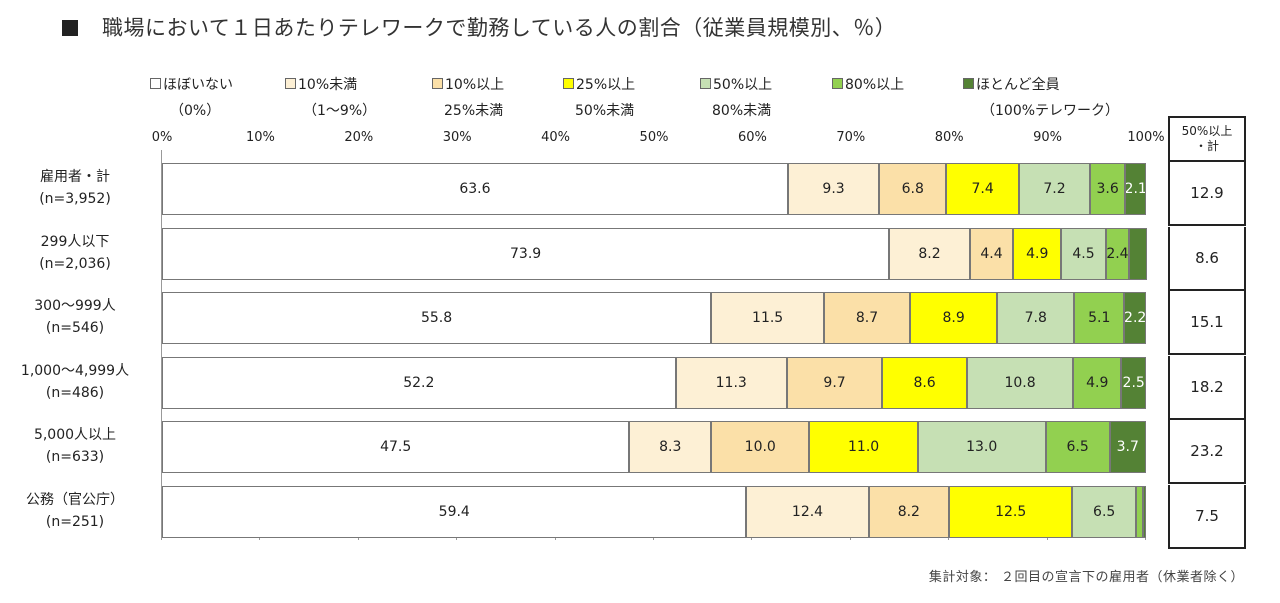 The image size is (1280, 603). I want to click on bar-value-label: 9.7, so click(834, 382).